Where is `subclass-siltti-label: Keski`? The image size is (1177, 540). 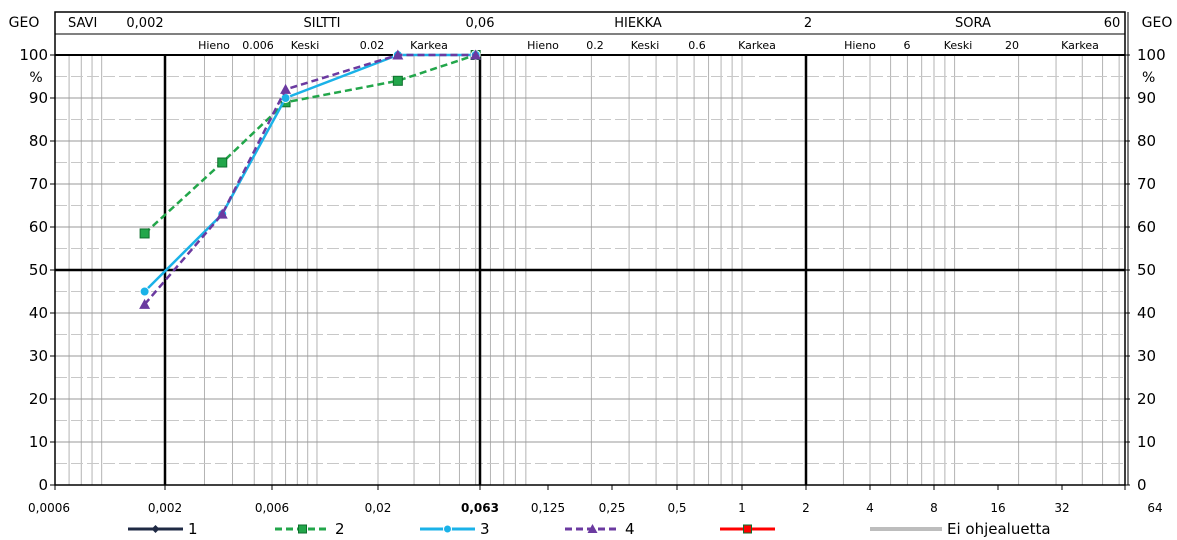
subclass-siltti-label: Keski is located at coordinates (305, 45).